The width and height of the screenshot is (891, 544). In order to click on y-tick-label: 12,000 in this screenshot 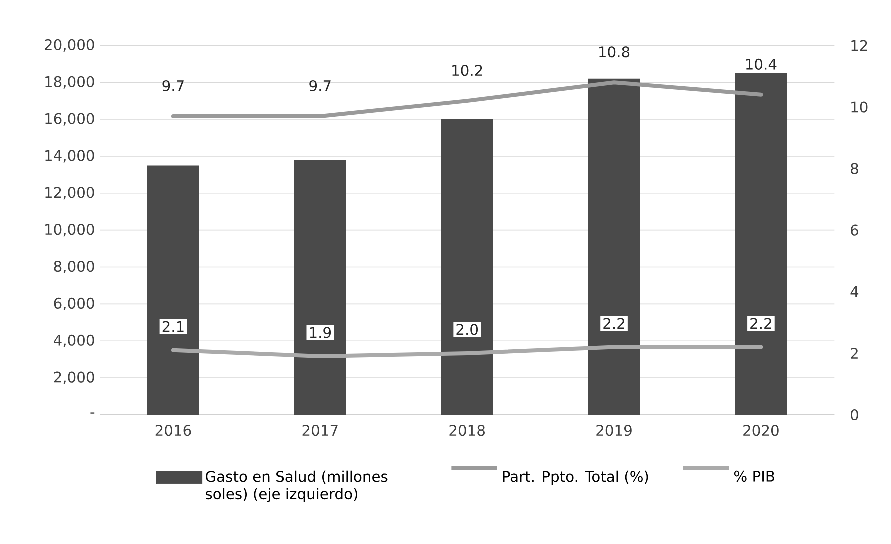, I will do `click(70, 193)`.